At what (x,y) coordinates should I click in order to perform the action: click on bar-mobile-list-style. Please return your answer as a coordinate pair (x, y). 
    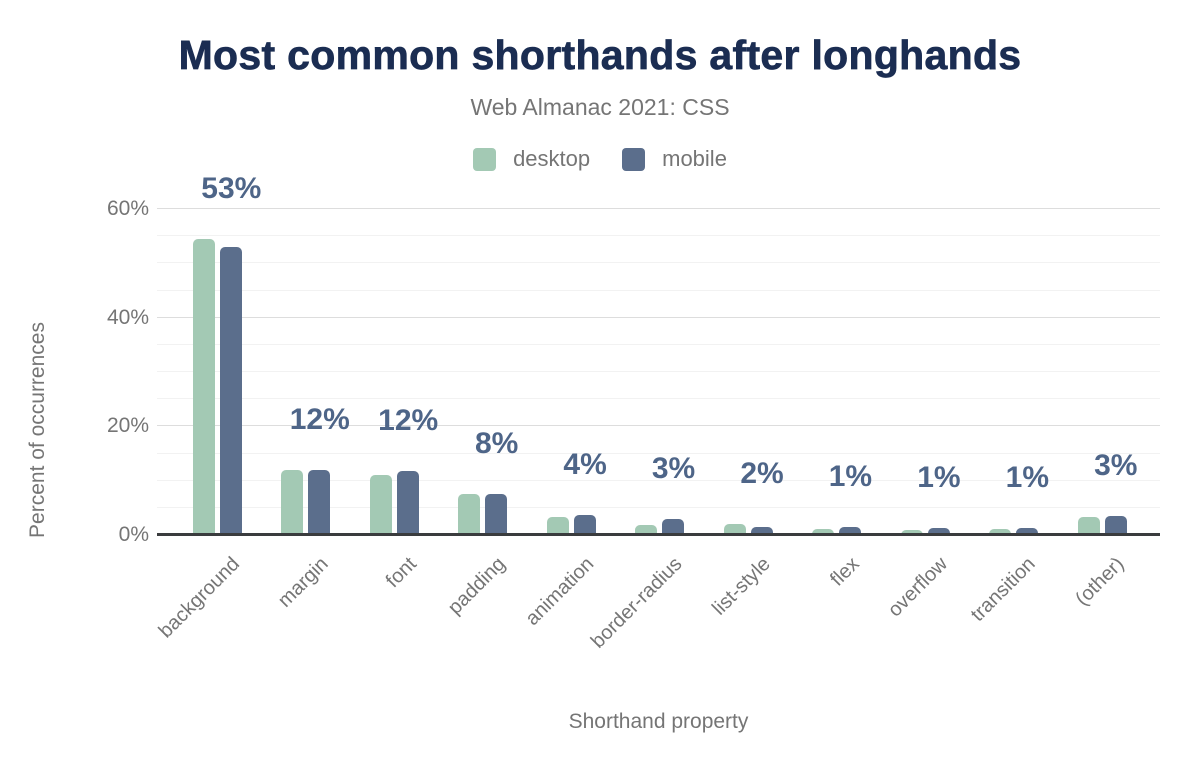
    Looking at the image, I should click on (761, 530).